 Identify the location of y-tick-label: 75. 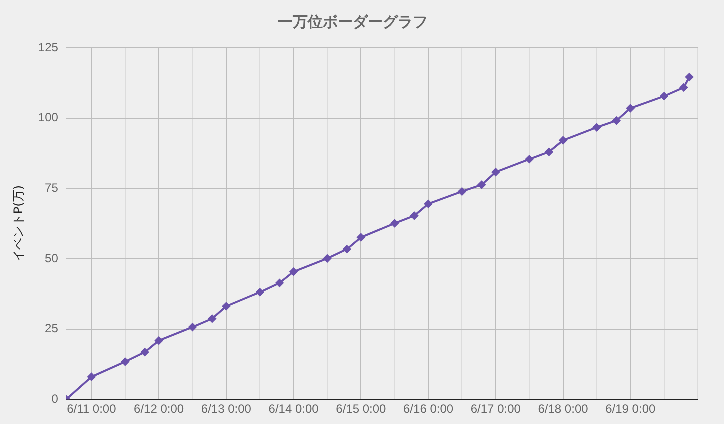
(52, 187).